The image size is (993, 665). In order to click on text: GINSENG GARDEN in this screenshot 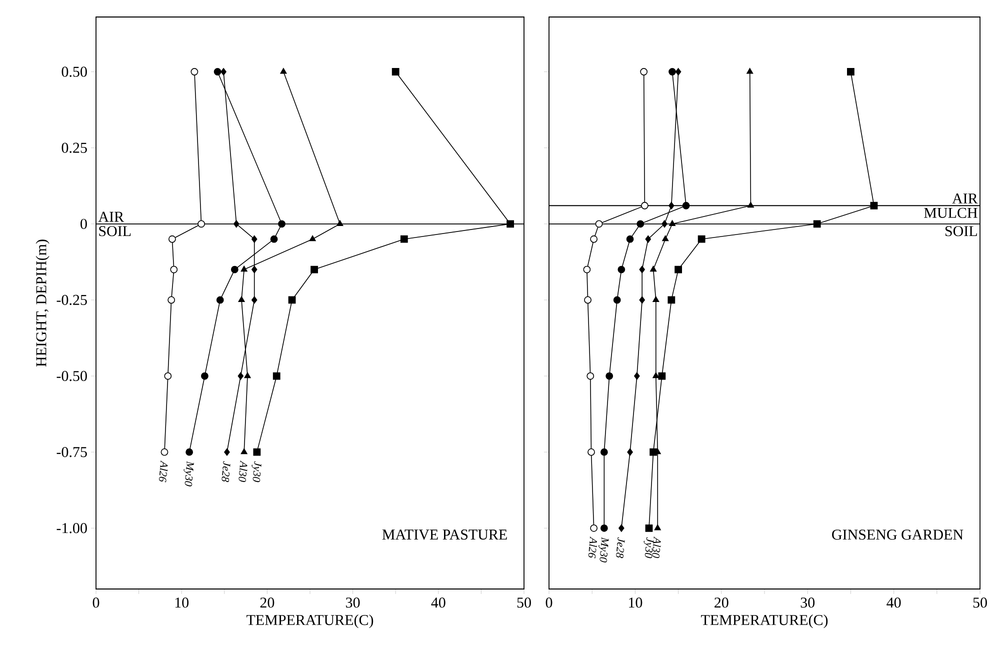, I will do `click(898, 535)`.